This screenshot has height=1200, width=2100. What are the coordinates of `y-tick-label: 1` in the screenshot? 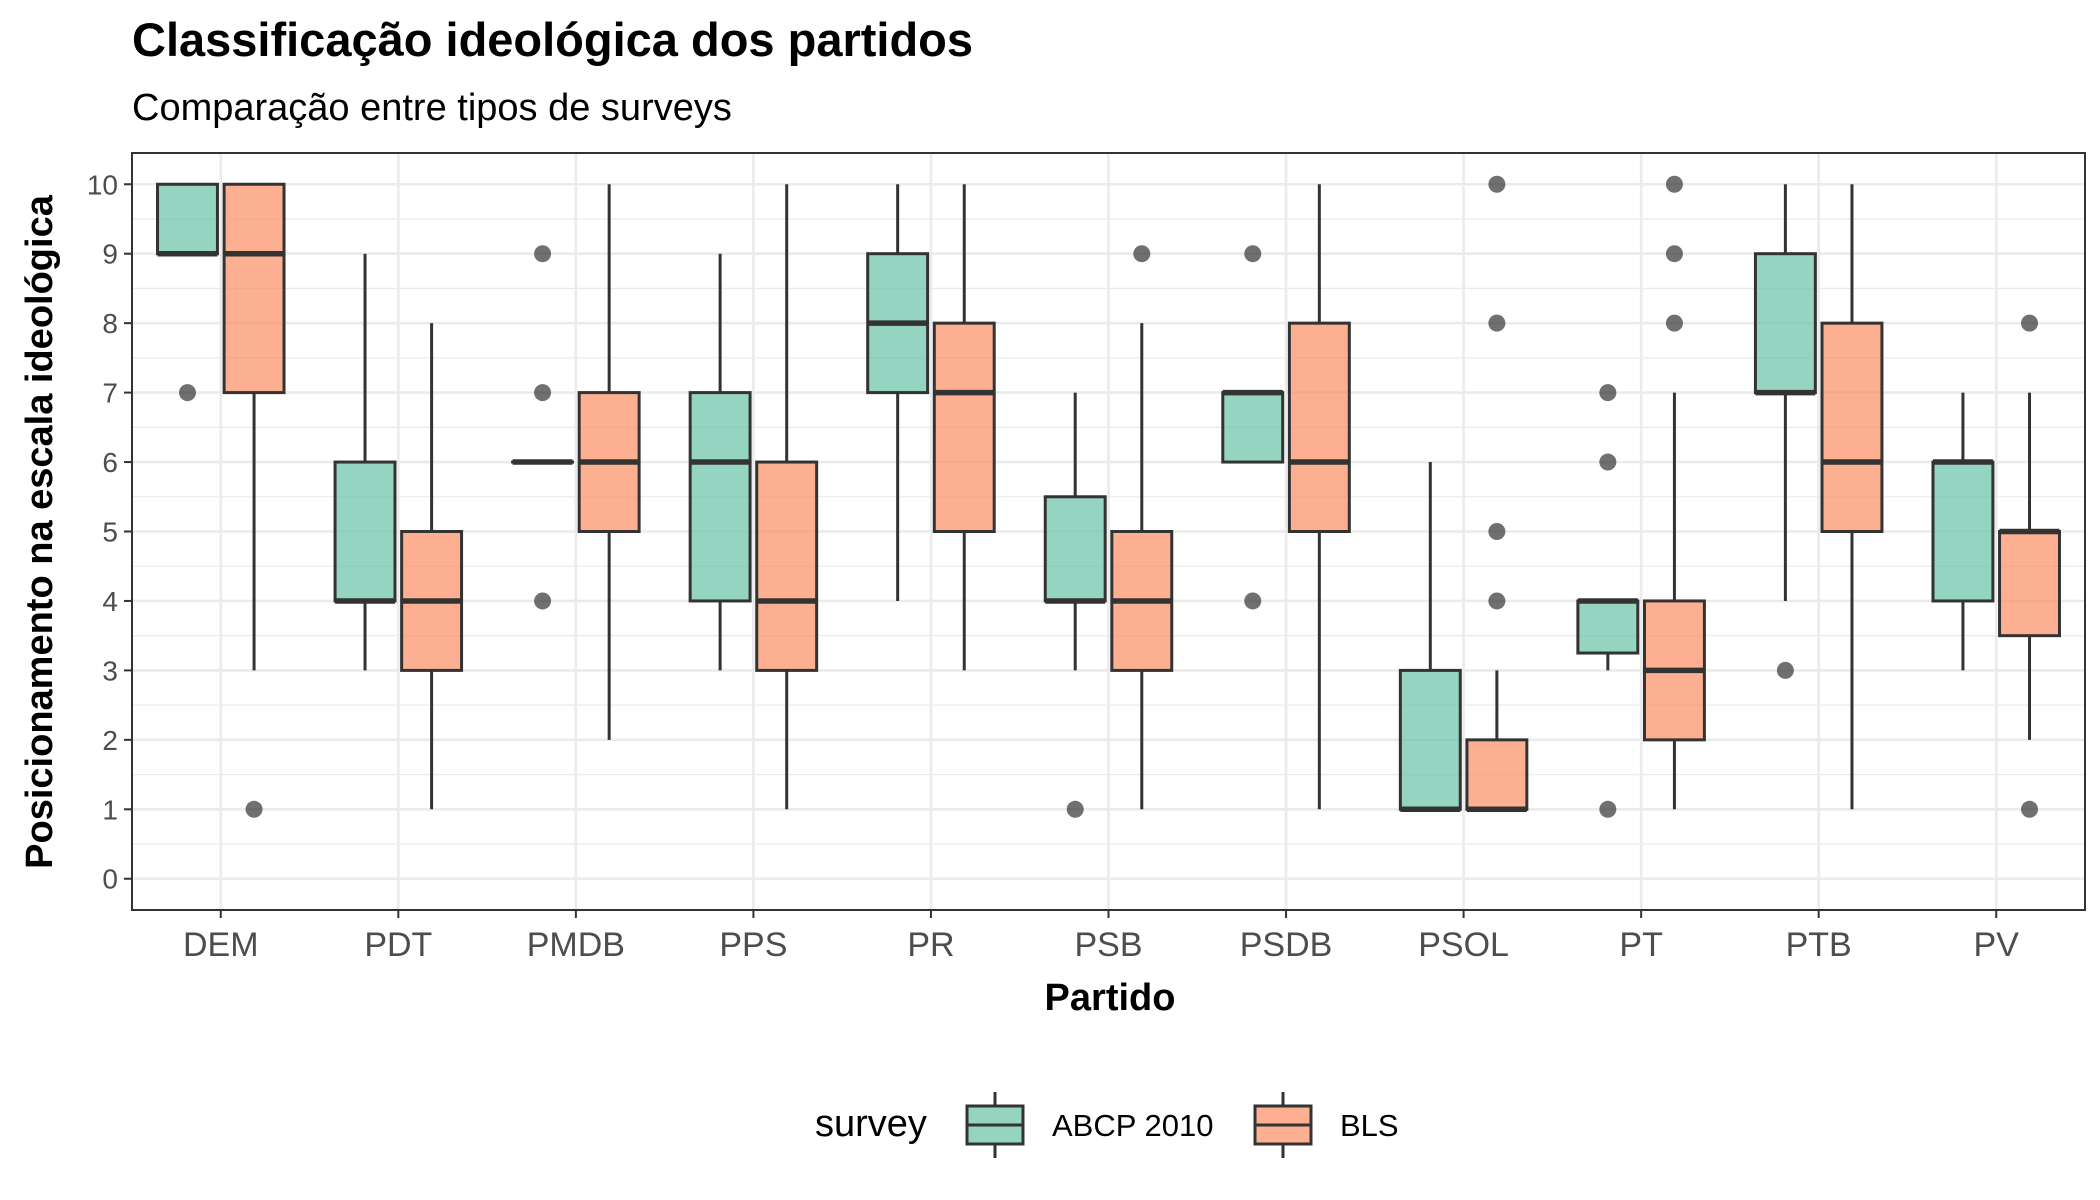 It's located at (110, 809).